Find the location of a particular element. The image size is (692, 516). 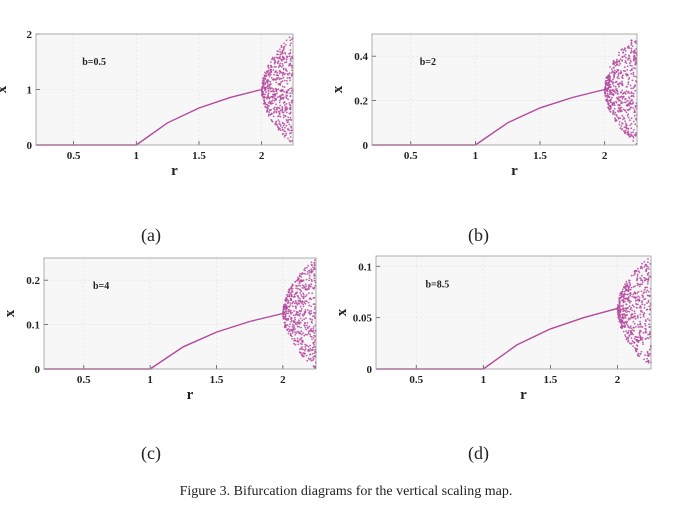

y-tick-label: 0.2 is located at coordinates (361, 102).